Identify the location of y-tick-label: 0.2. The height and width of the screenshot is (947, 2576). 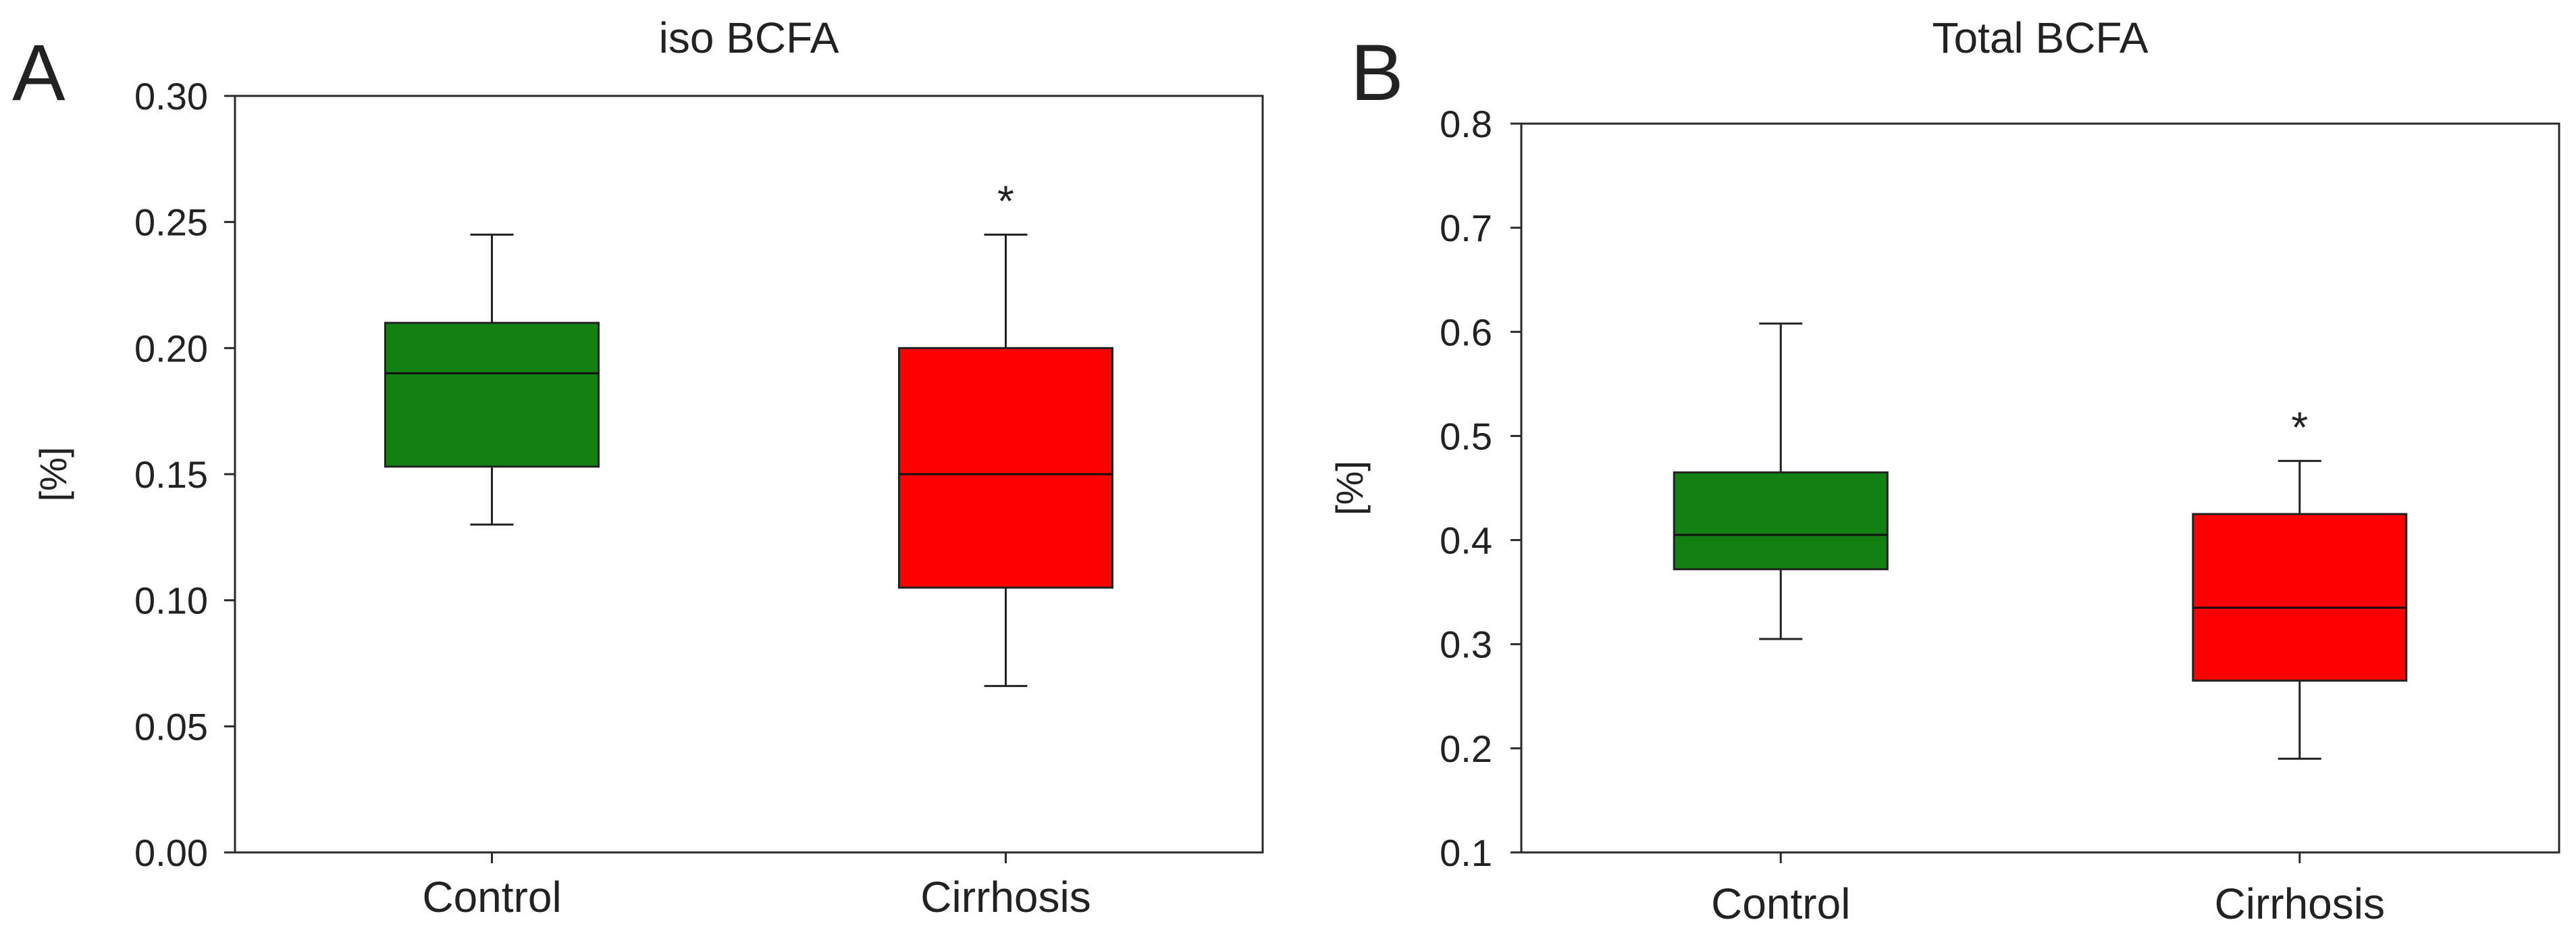
(1466, 748).